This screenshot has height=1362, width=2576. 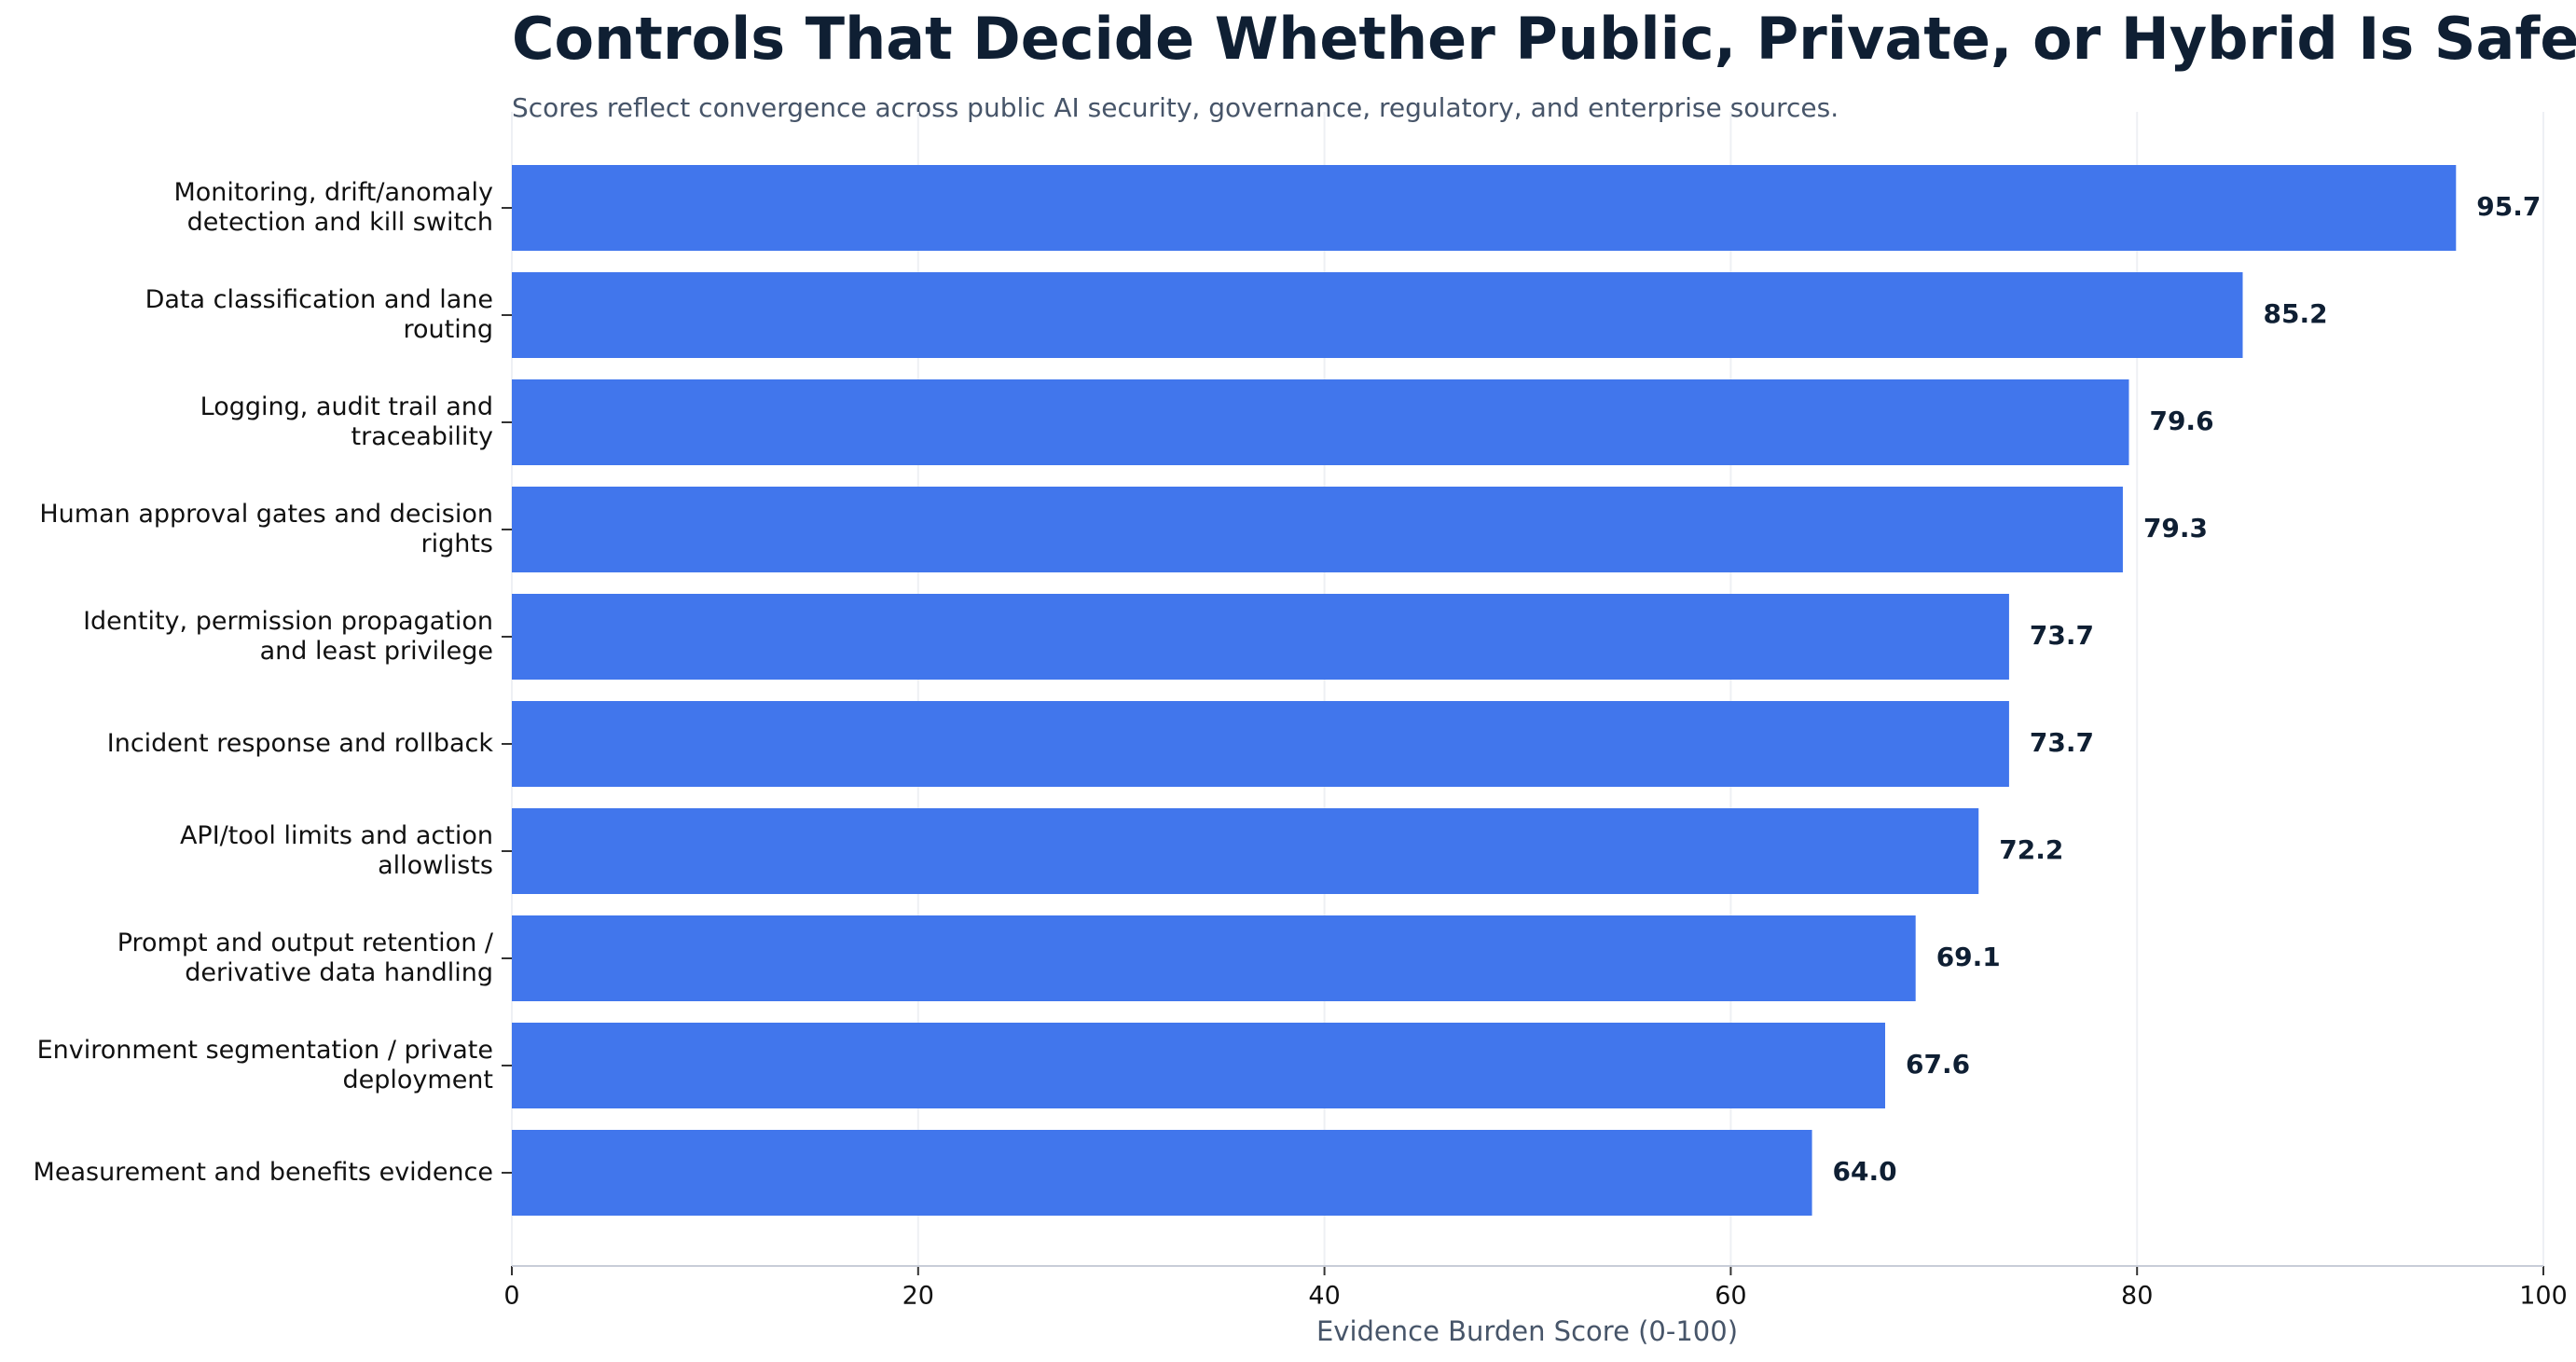 I want to click on value-label: 67.6, so click(x=1938, y=1064).